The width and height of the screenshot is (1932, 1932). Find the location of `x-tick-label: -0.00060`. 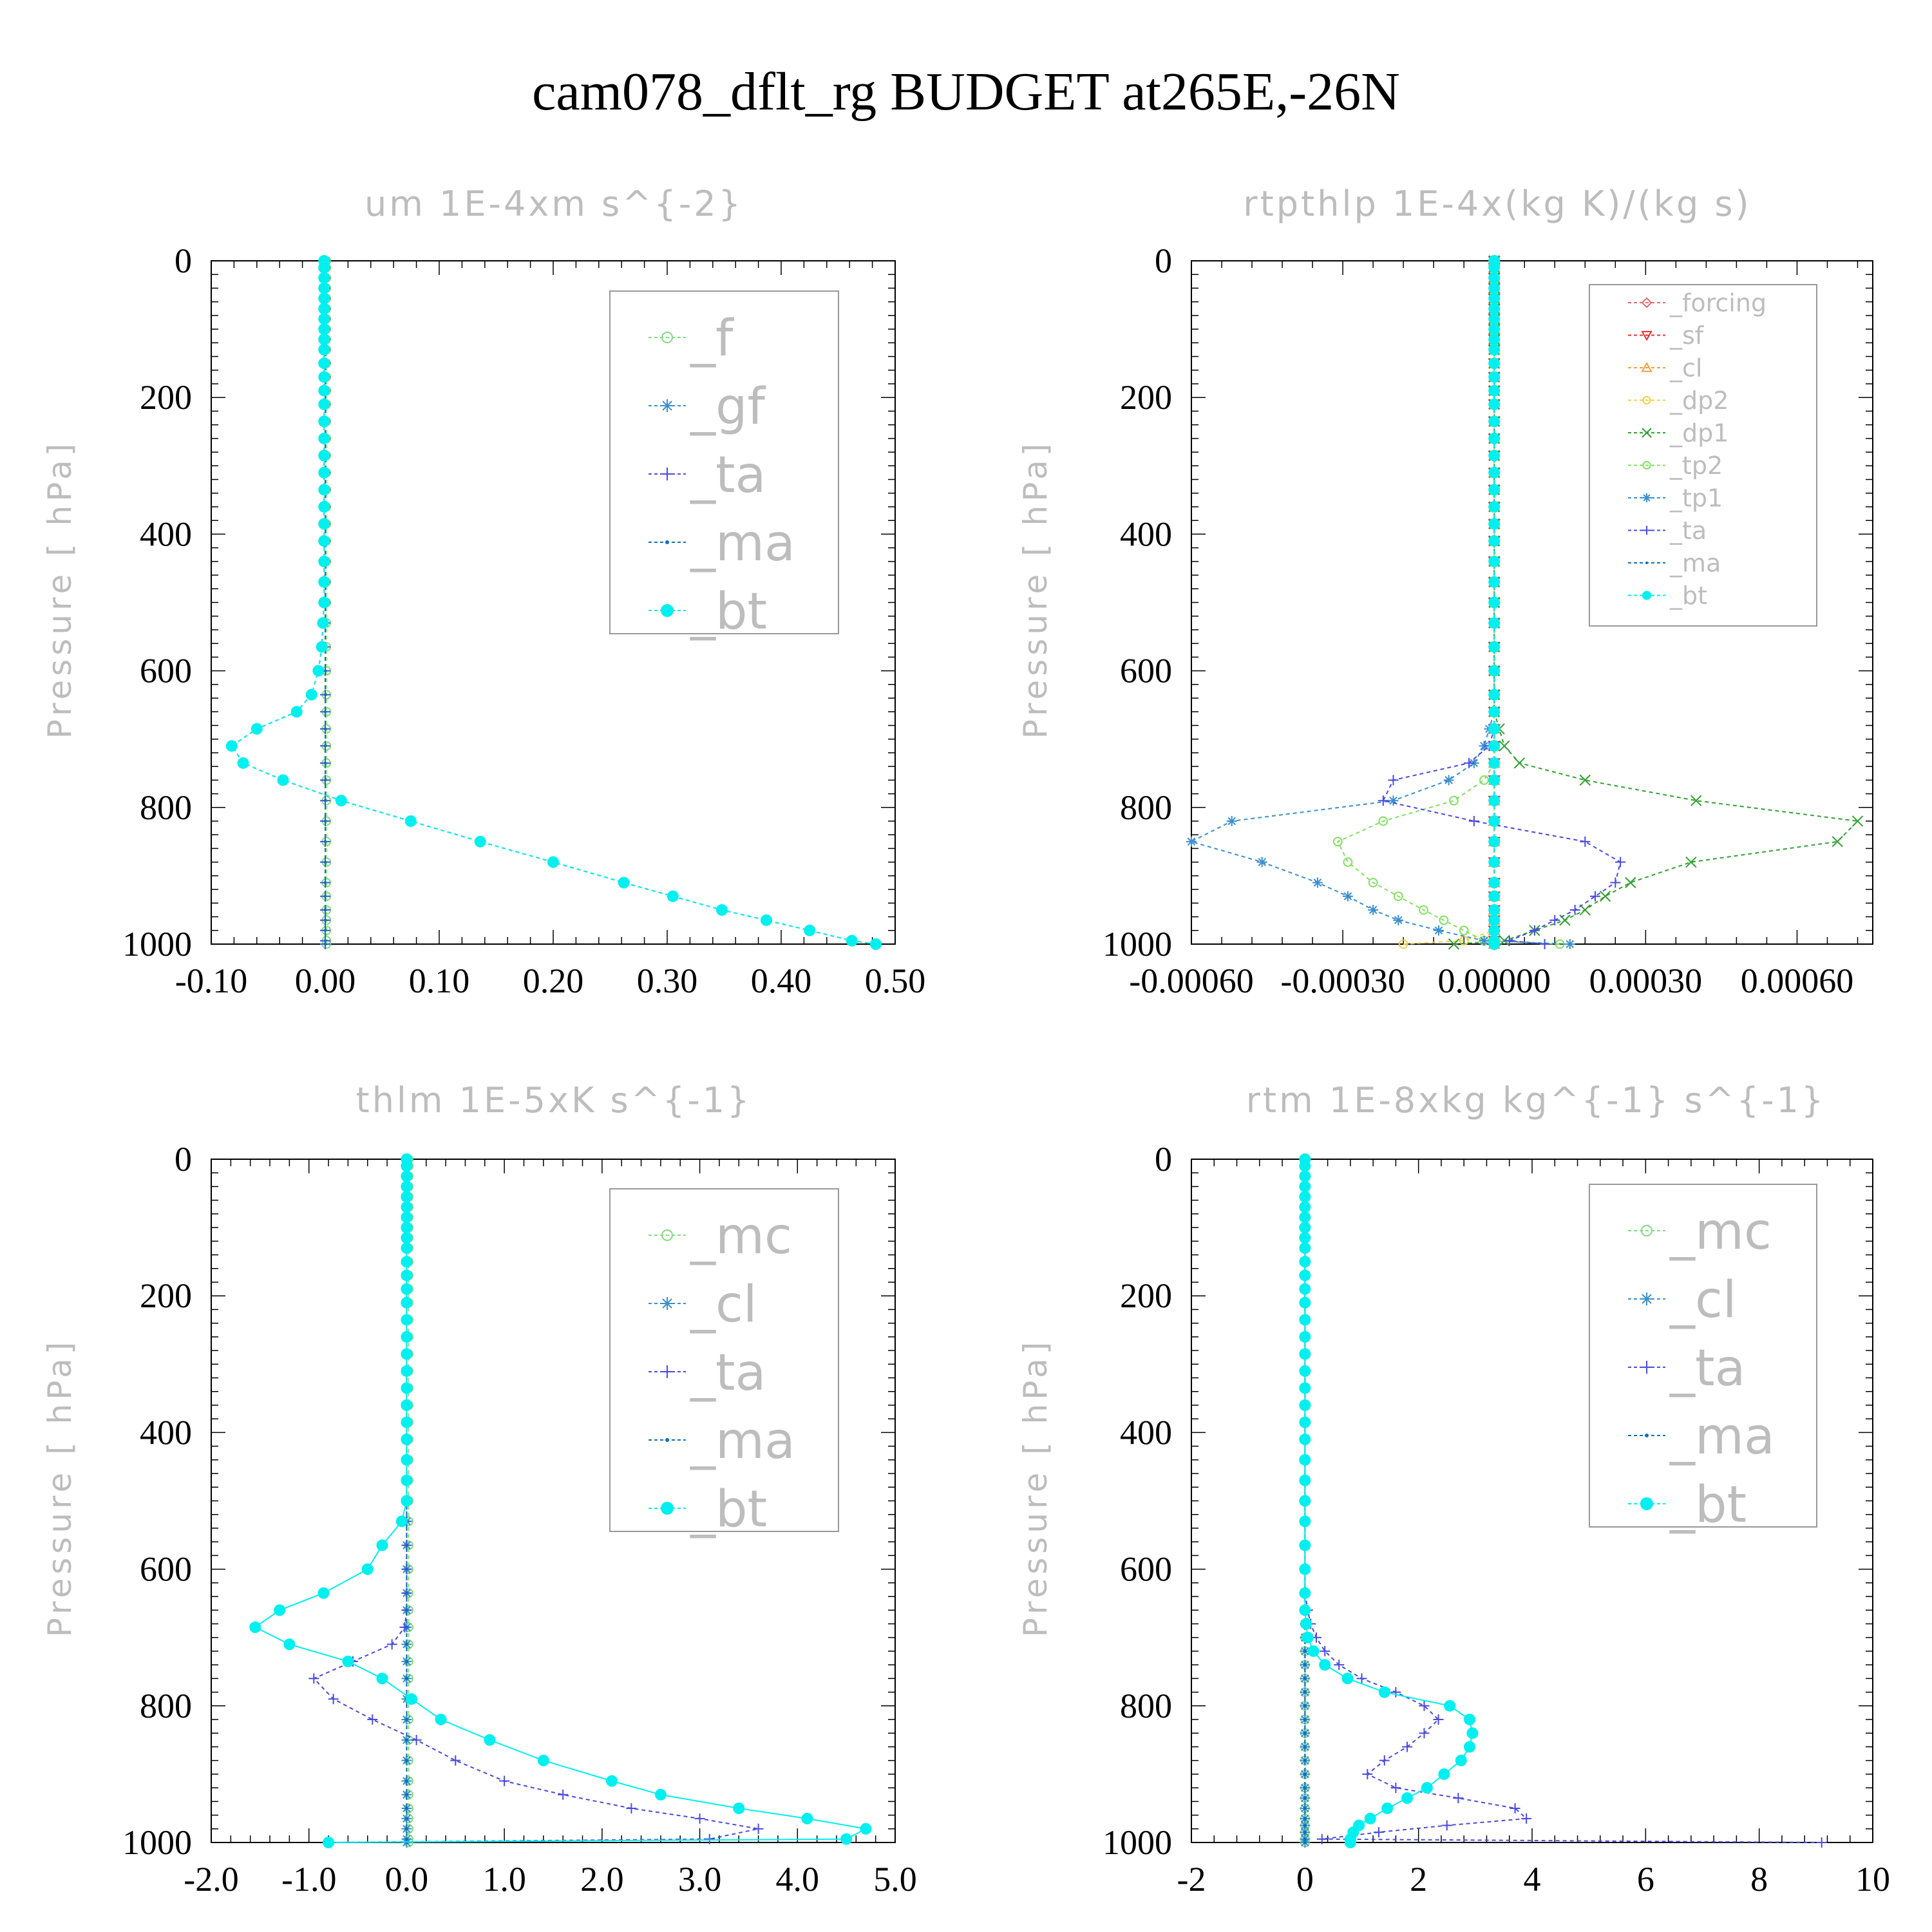

x-tick-label: -0.00060 is located at coordinates (1191, 980).